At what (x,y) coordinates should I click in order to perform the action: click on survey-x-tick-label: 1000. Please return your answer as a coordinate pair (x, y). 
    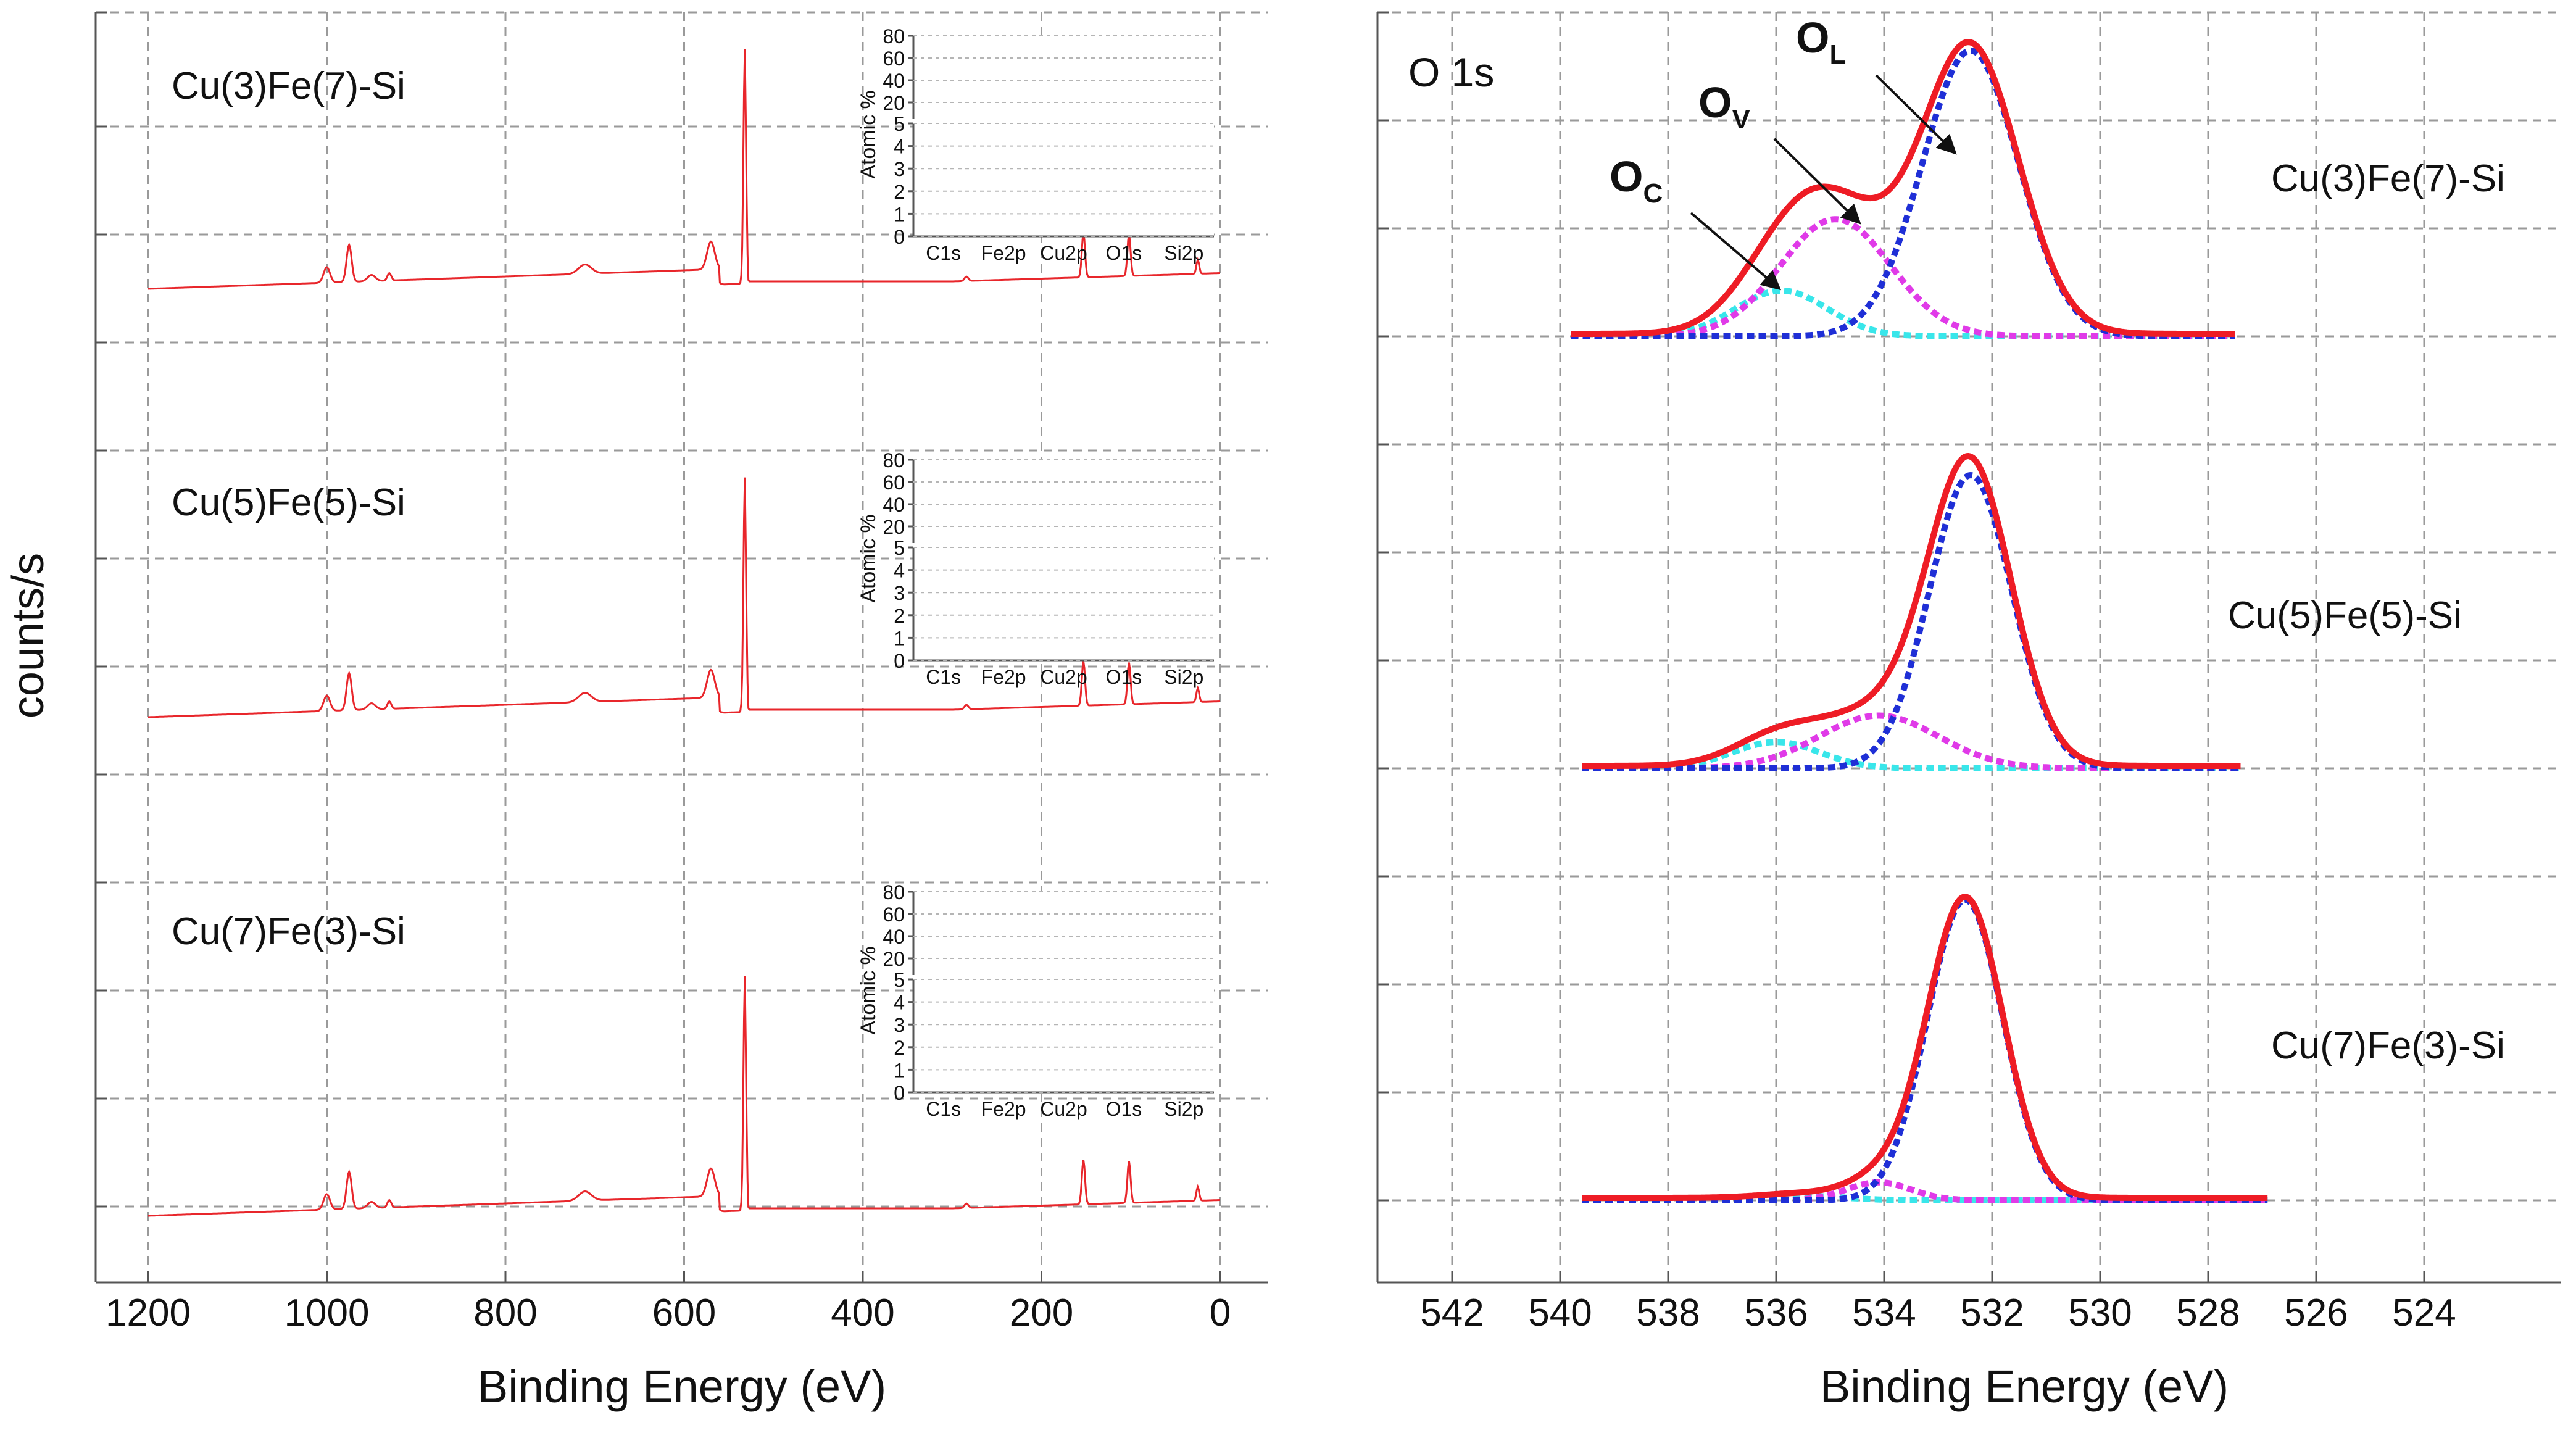
    Looking at the image, I should click on (327, 1313).